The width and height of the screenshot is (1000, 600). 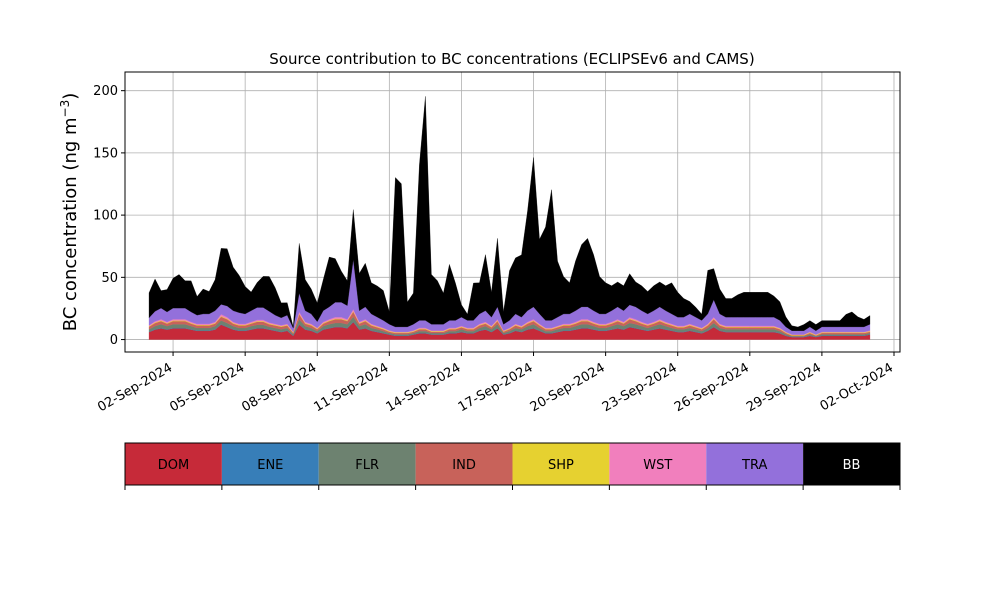 What do you see at coordinates (105, 216) in the screenshot?
I see `y-tick-label: 100` at bounding box center [105, 216].